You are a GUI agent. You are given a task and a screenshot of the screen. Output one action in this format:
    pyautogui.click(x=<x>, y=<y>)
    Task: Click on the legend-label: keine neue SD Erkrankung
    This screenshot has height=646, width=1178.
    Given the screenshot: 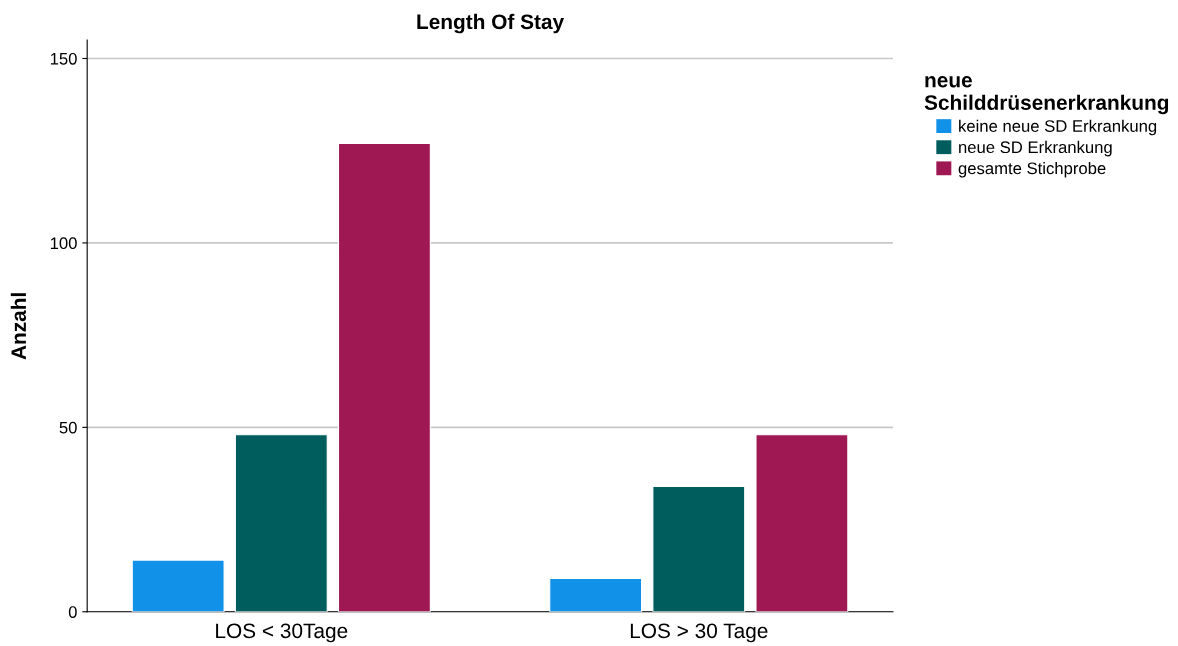 What is the action you would take?
    pyautogui.click(x=1058, y=127)
    